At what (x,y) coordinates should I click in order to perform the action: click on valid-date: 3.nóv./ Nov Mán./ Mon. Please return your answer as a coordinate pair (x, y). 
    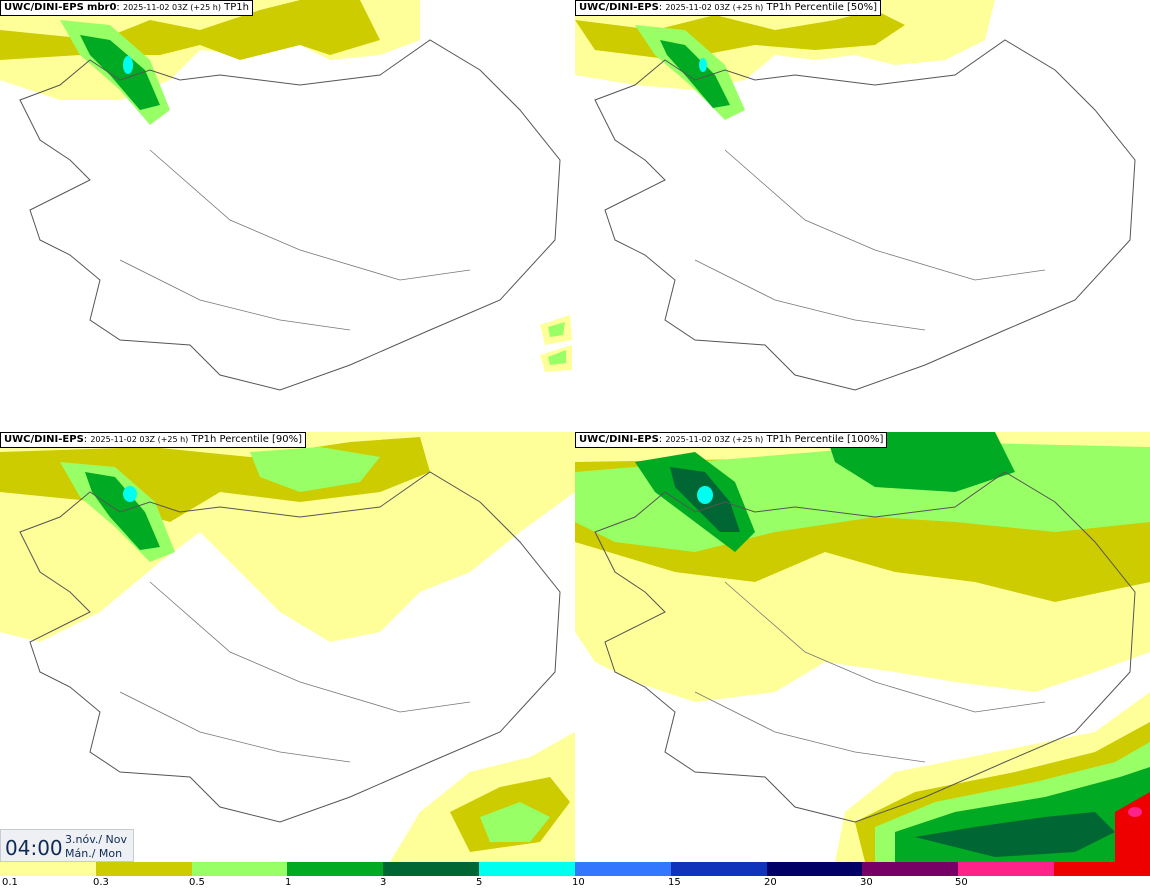
    Looking at the image, I should click on (96, 847).